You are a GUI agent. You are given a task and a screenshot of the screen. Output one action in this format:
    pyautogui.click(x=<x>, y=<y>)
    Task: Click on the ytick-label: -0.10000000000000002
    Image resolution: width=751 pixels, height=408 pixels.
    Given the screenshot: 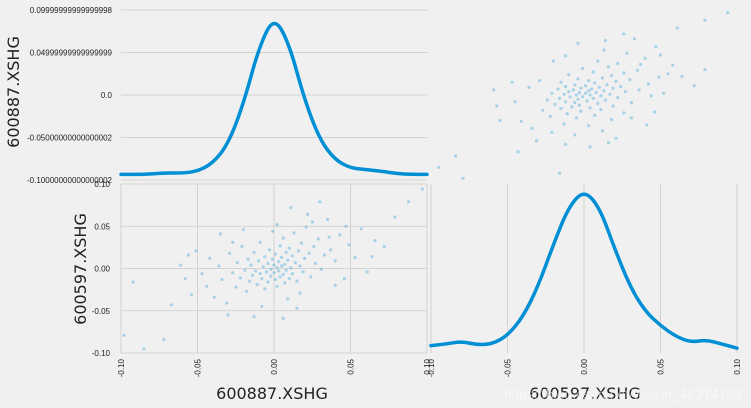 What is the action you would take?
    pyautogui.click(x=70, y=180)
    